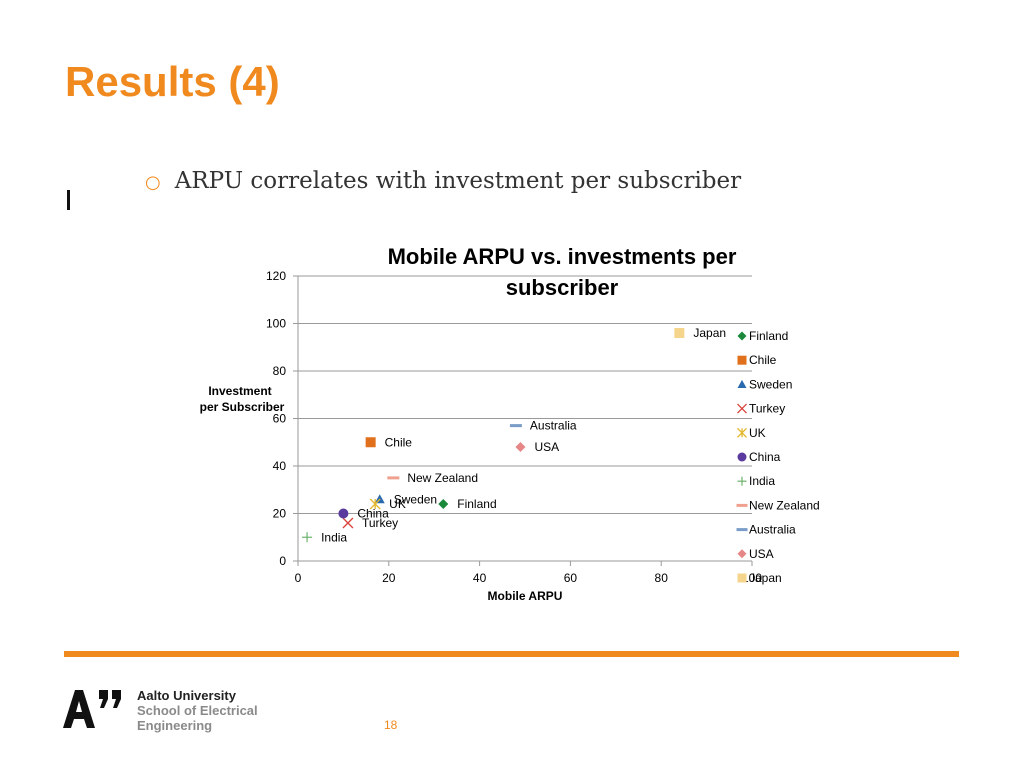 The width and height of the screenshot is (1024, 768). I want to click on x-tick-label: 20, so click(389, 578).